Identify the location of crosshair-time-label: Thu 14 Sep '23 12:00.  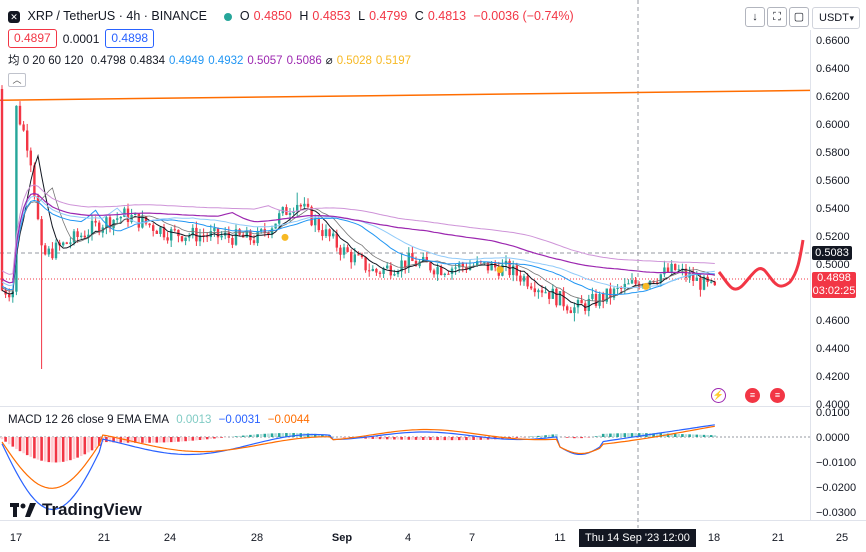
(637, 538).